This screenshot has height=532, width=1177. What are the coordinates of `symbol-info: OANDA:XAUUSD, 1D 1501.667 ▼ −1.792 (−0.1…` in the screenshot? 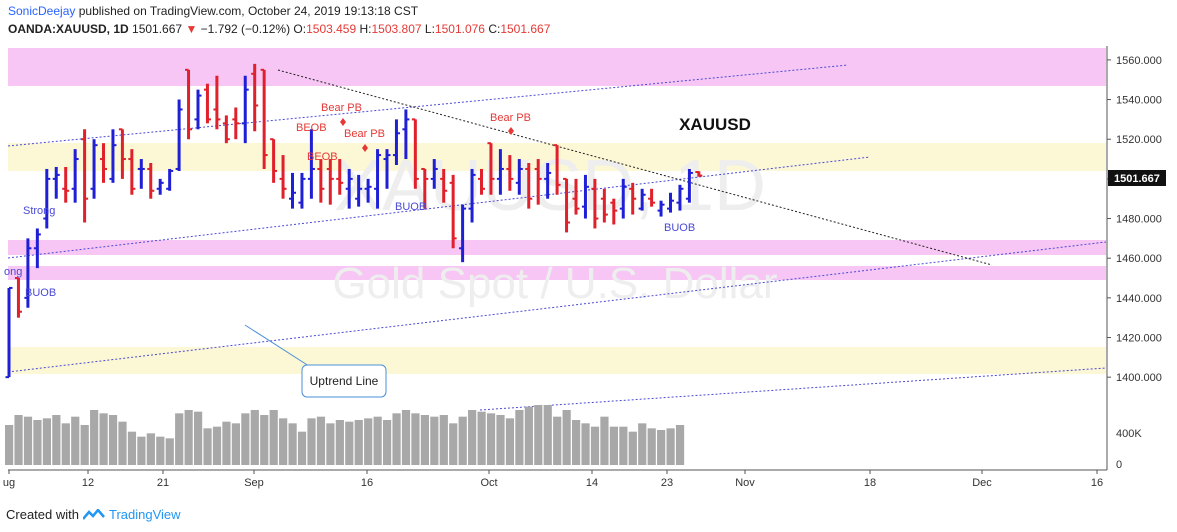 It's located at (279, 29).